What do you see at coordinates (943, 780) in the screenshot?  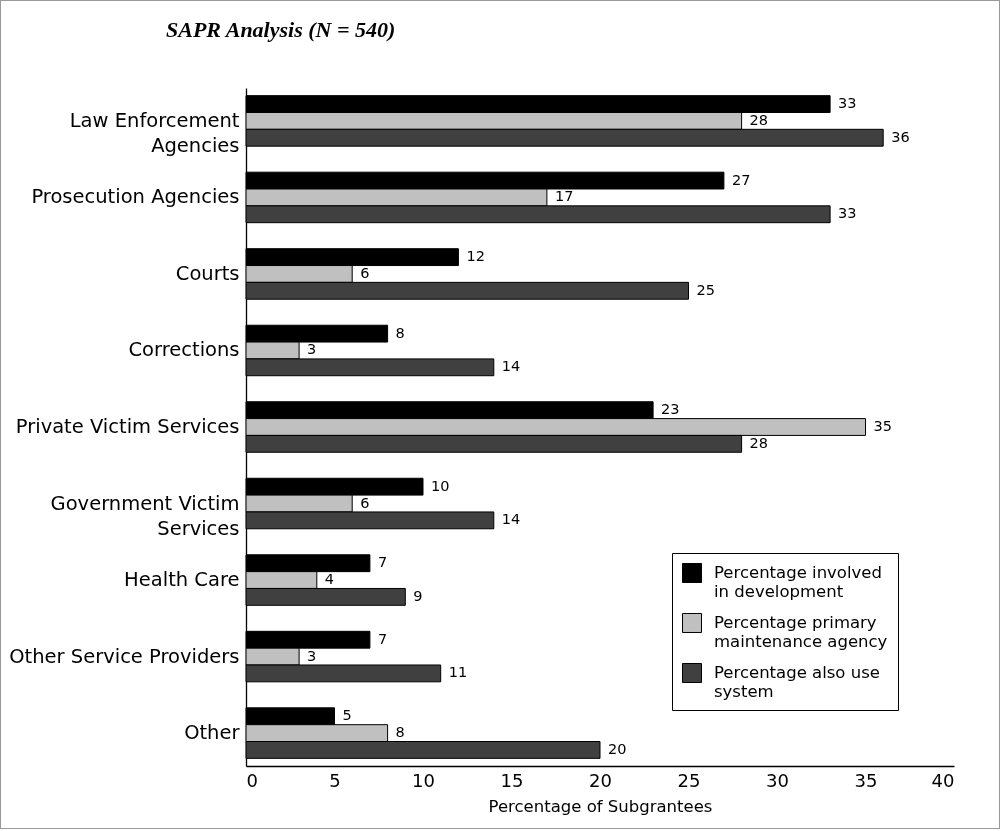 I see `x-tick-label: 40` at bounding box center [943, 780].